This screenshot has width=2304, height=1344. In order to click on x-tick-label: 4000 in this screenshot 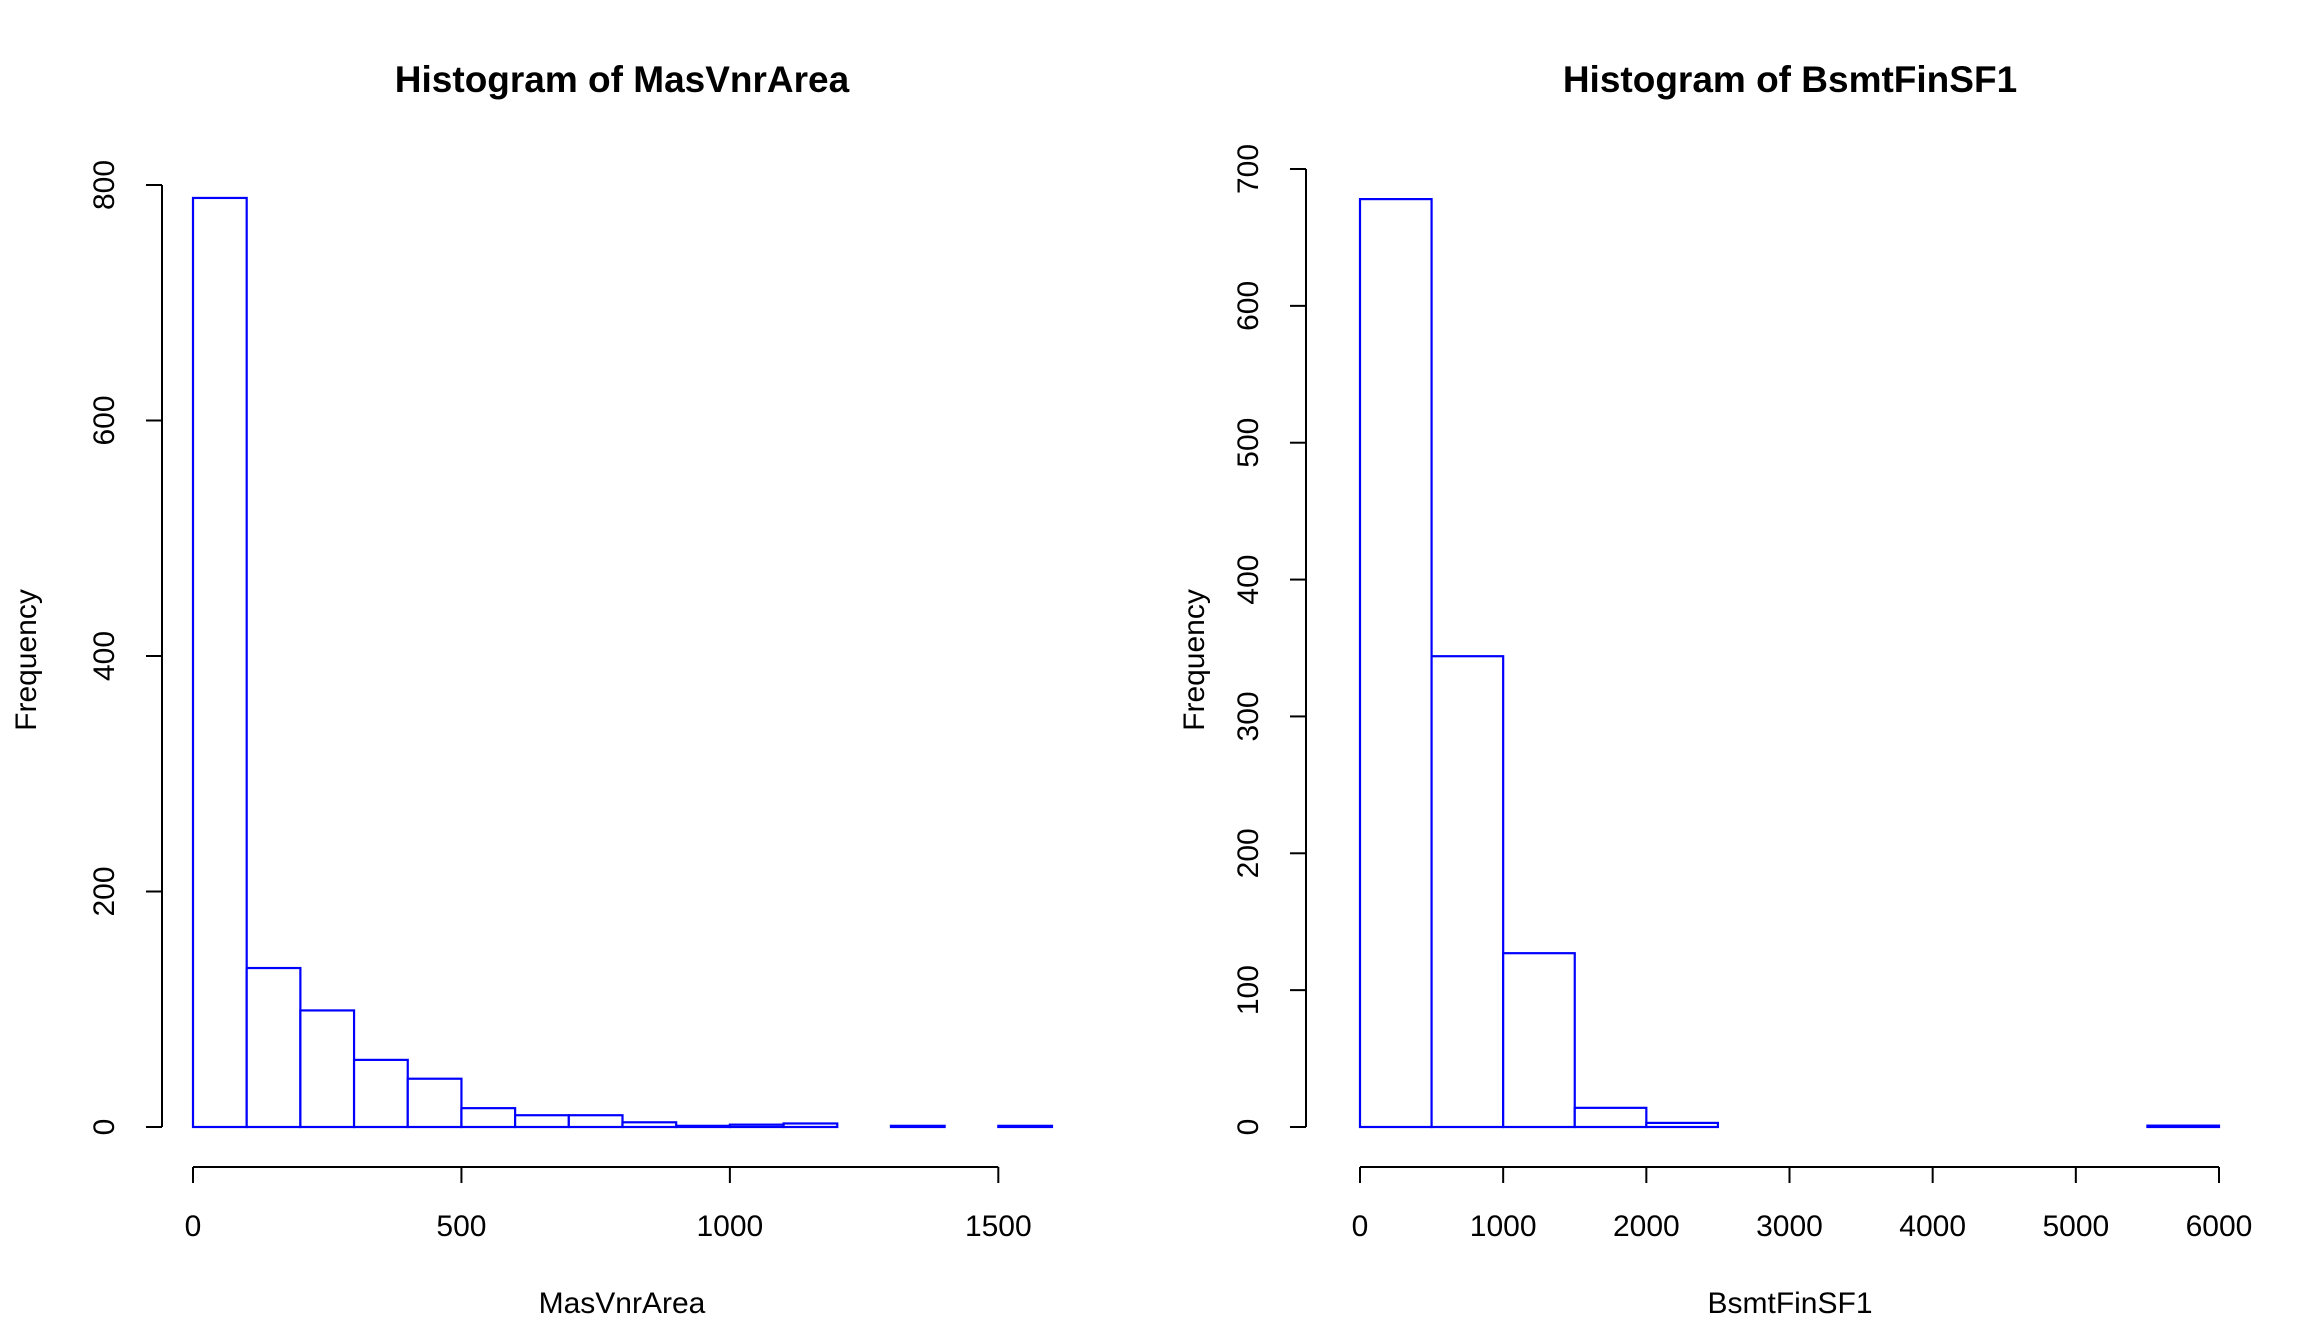, I will do `click(1932, 1226)`.